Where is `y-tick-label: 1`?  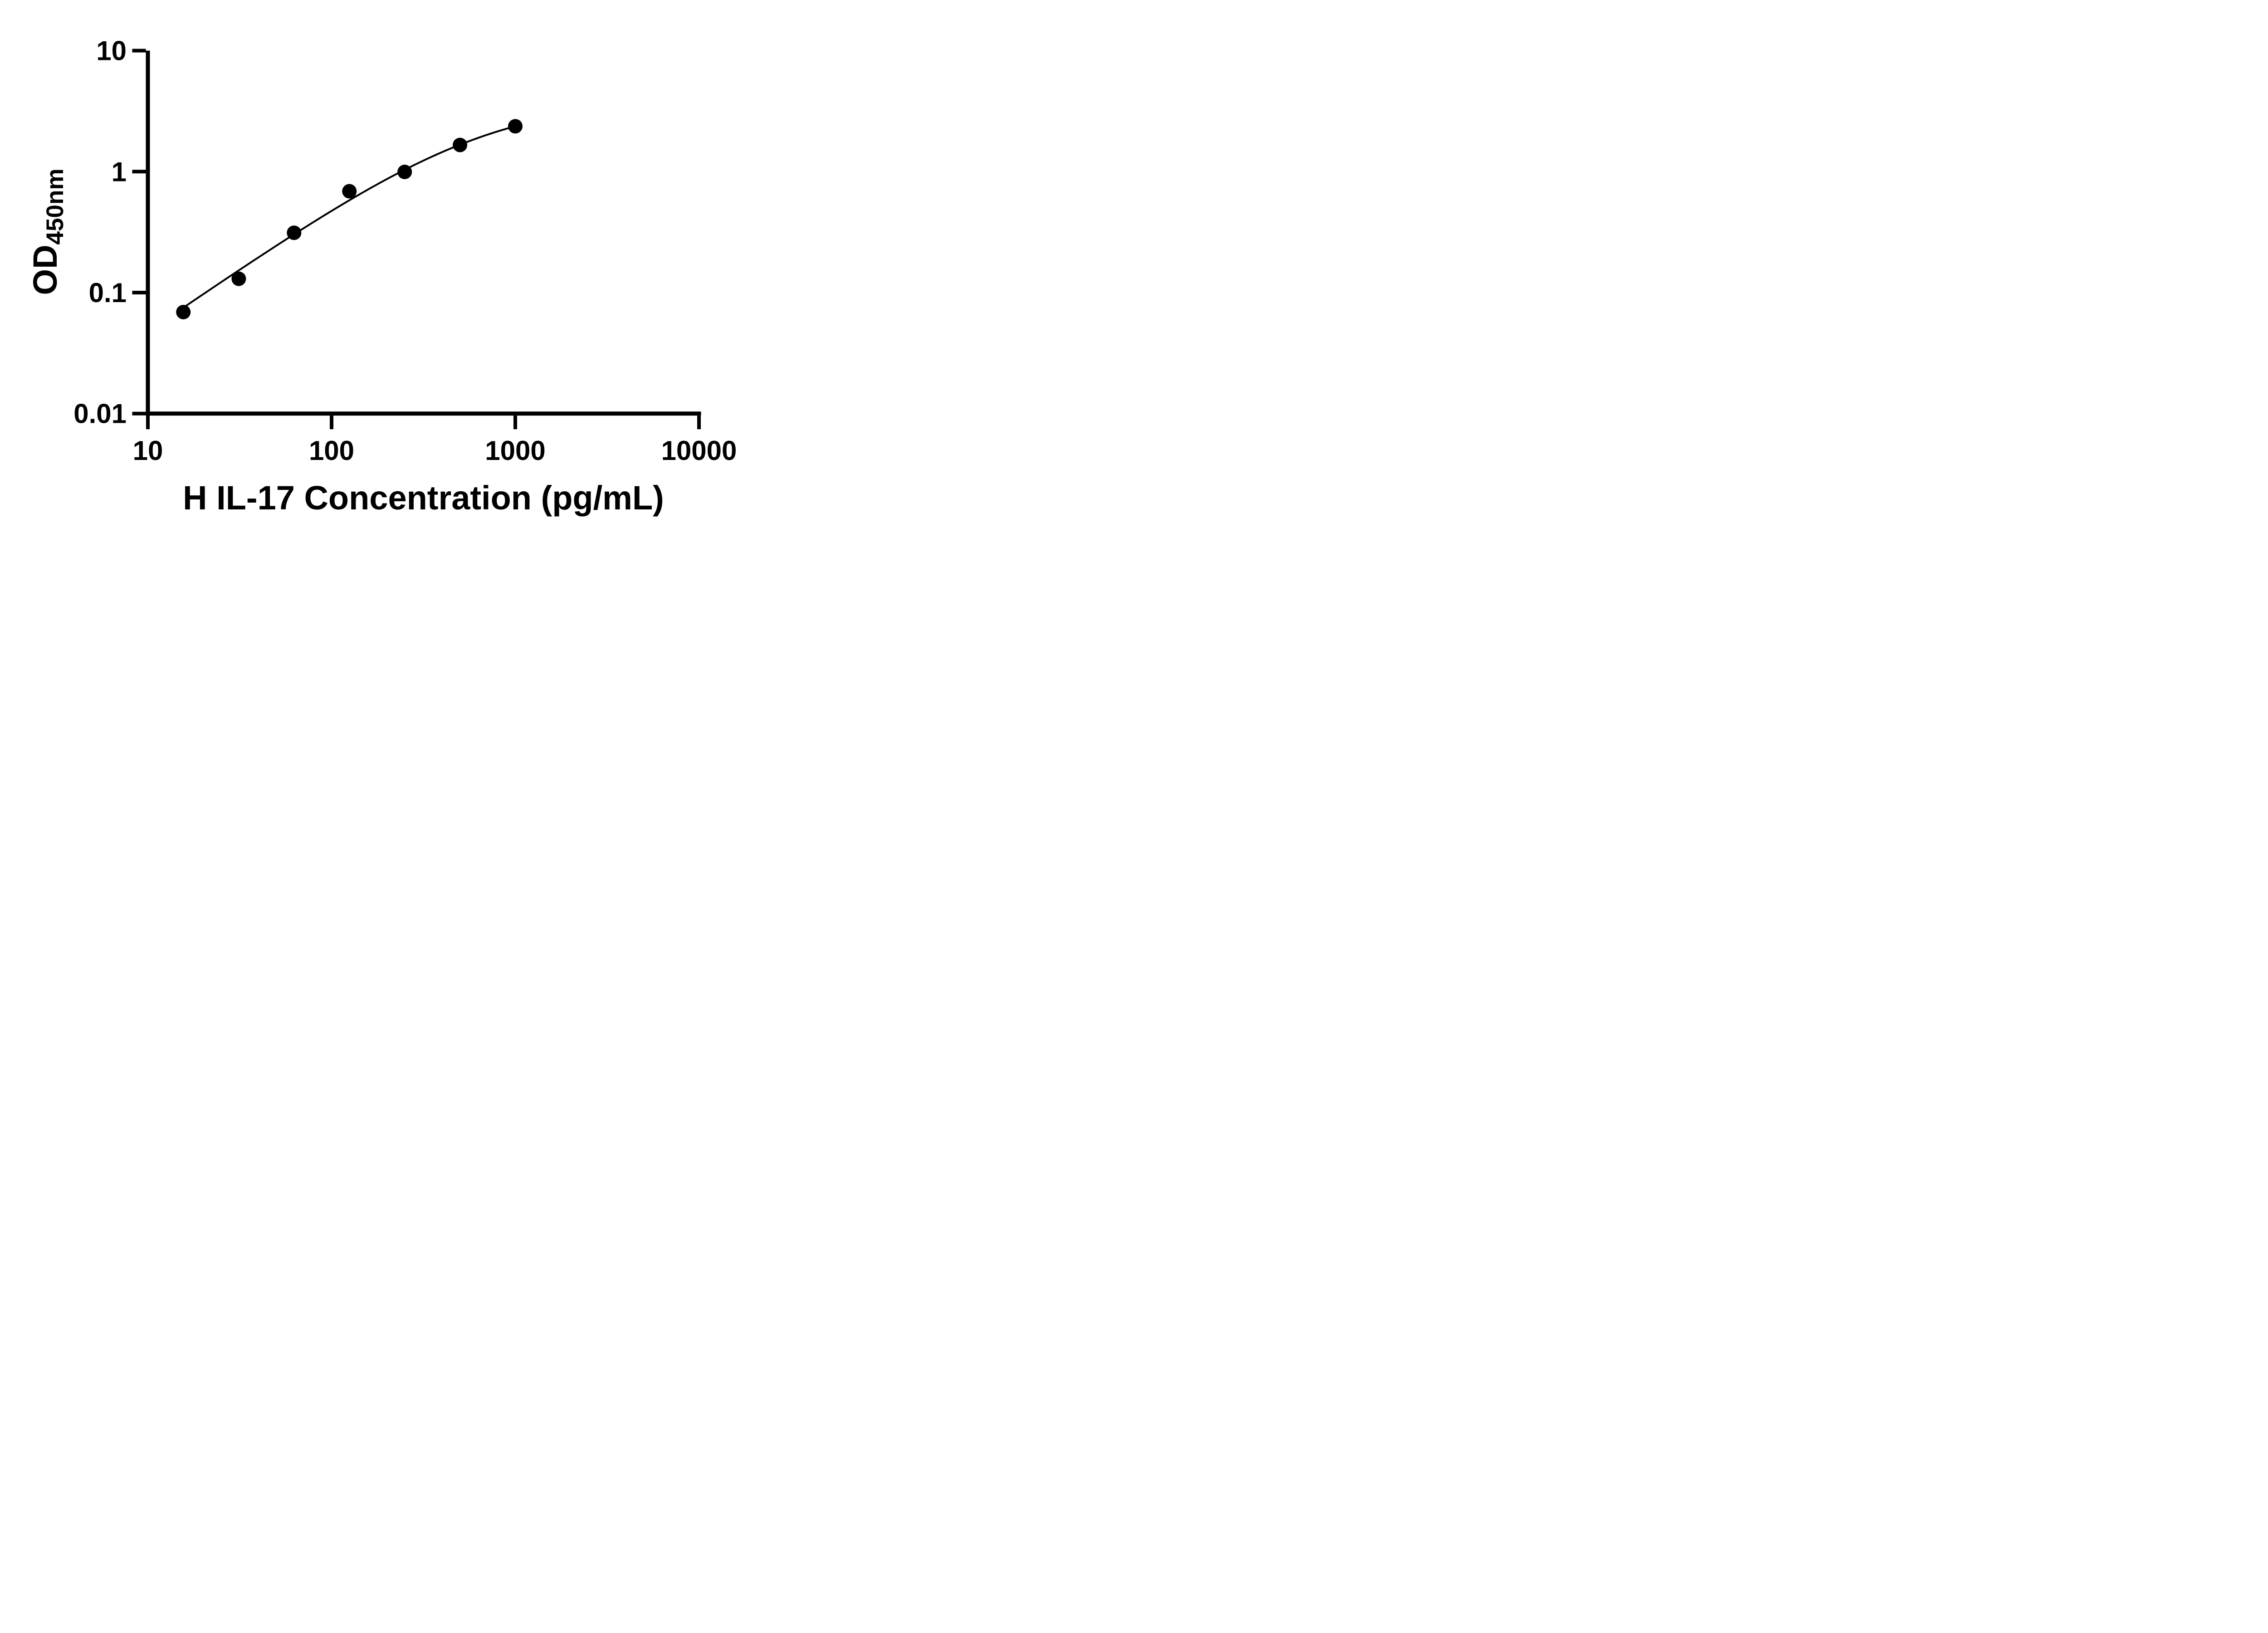
y-tick-label: 1 is located at coordinates (119, 171).